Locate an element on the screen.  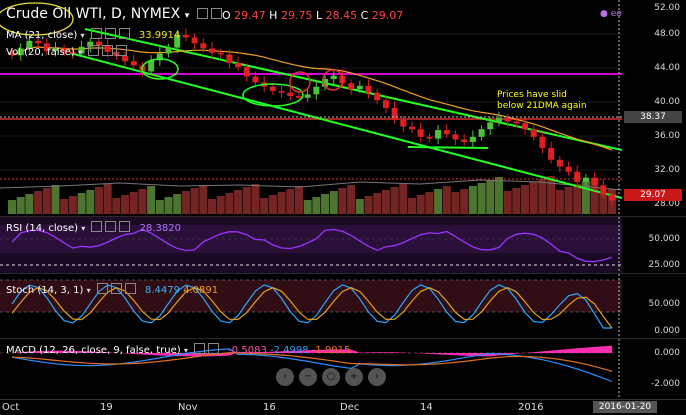
price-tick: 28.00 is located at coordinates (667, 204).